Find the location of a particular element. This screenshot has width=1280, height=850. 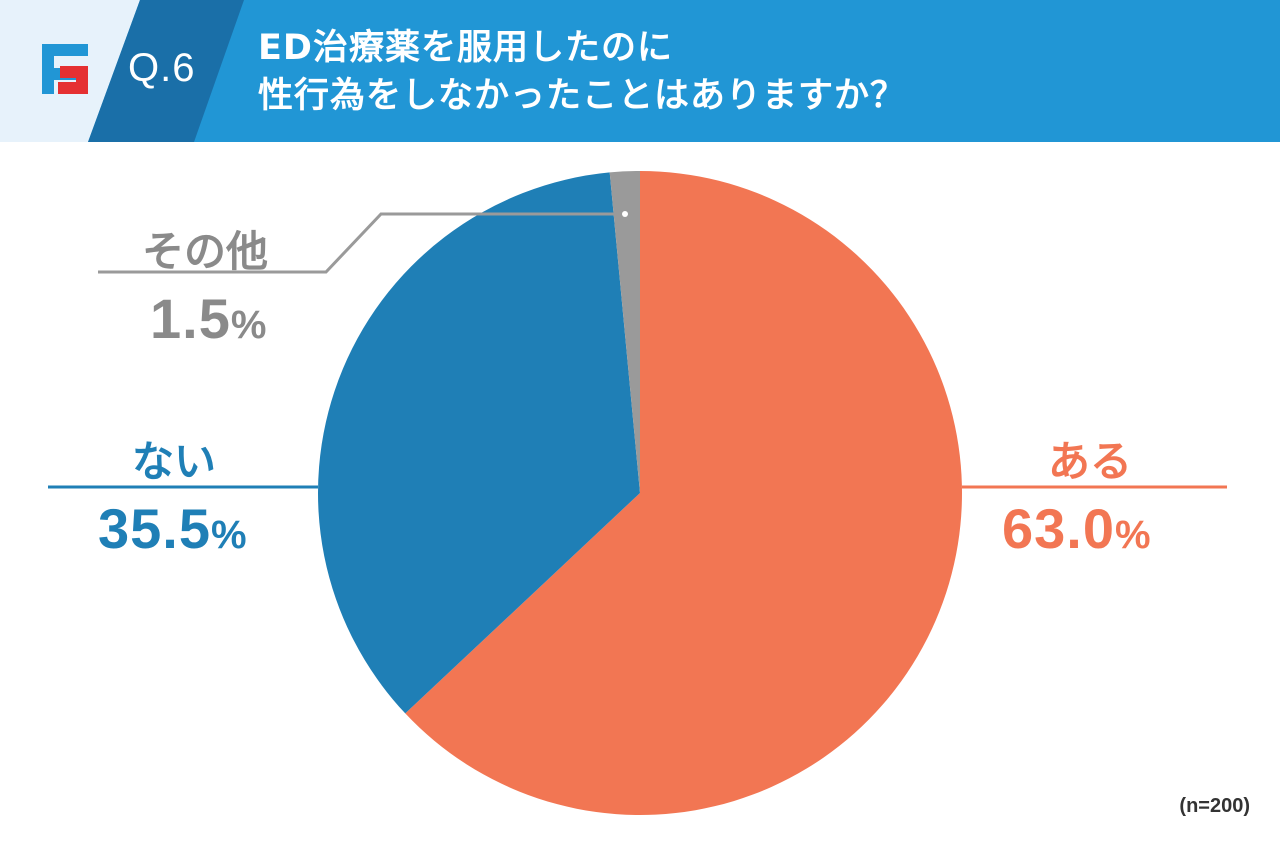

slice-value-aru: 63.0% is located at coordinates (1077, 528).